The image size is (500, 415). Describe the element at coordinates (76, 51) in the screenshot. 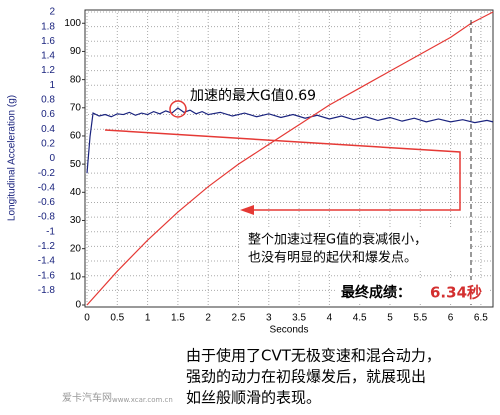

I see `y2-tick-label: 90` at that location.